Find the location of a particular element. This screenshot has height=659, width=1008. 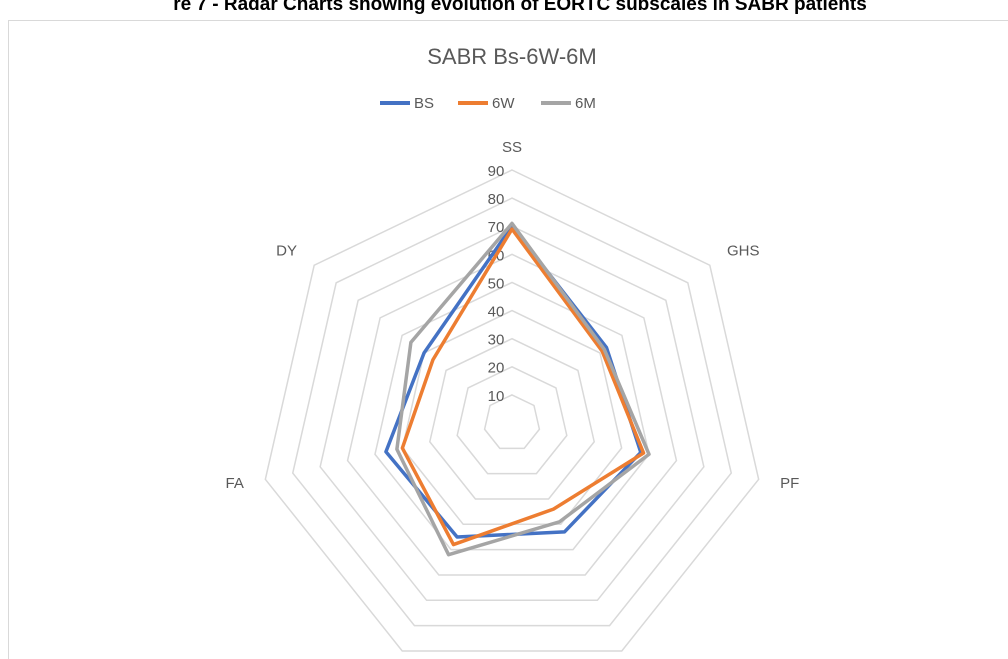

legend-label: 6W is located at coordinates (503, 103).